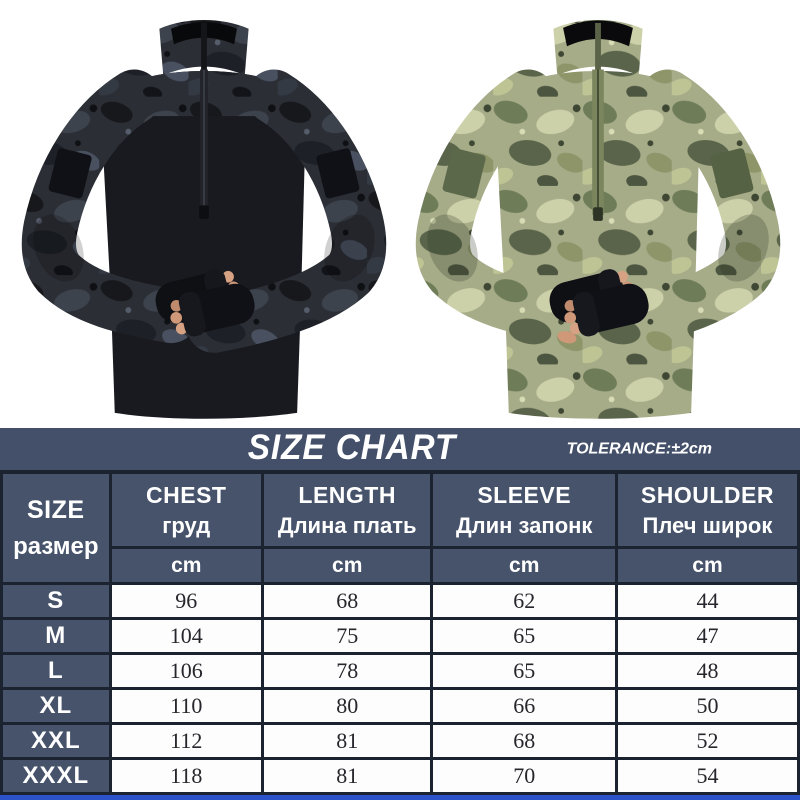  What do you see at coordinates (186, 671) in the screenshot?
I see `chest-value: 106` at bounding box center [186, 671].